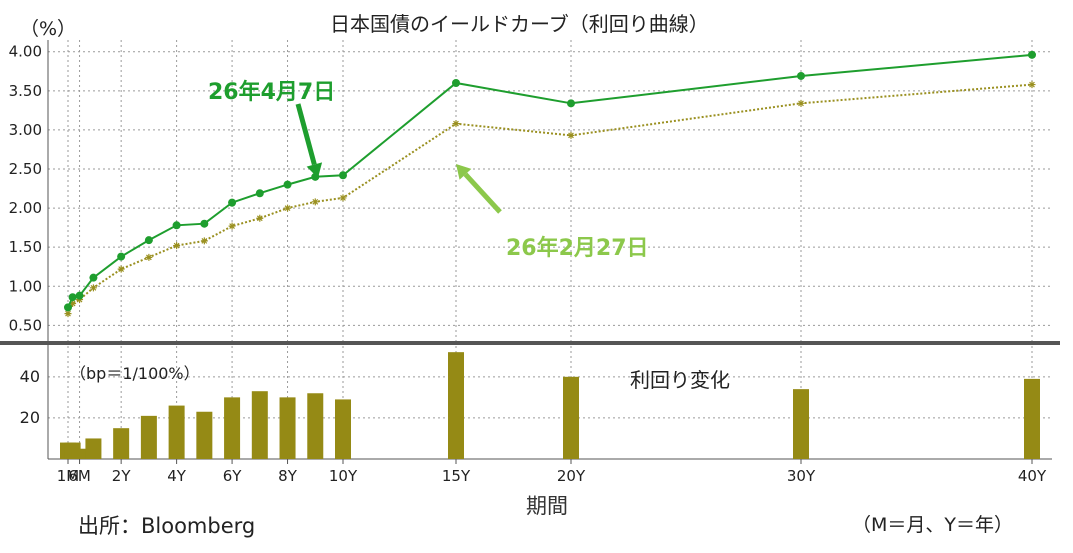  I want to click on annotation-arrows, so click(399, 158).